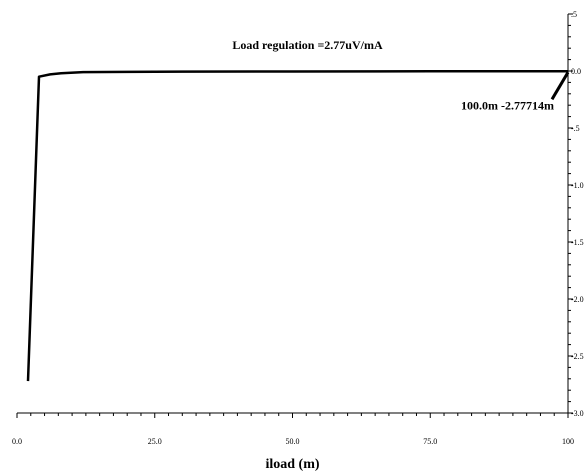  Describe the element at coordinates (430, 441) in the screenshot. I see `x-tick-label: 75.0` at that location.